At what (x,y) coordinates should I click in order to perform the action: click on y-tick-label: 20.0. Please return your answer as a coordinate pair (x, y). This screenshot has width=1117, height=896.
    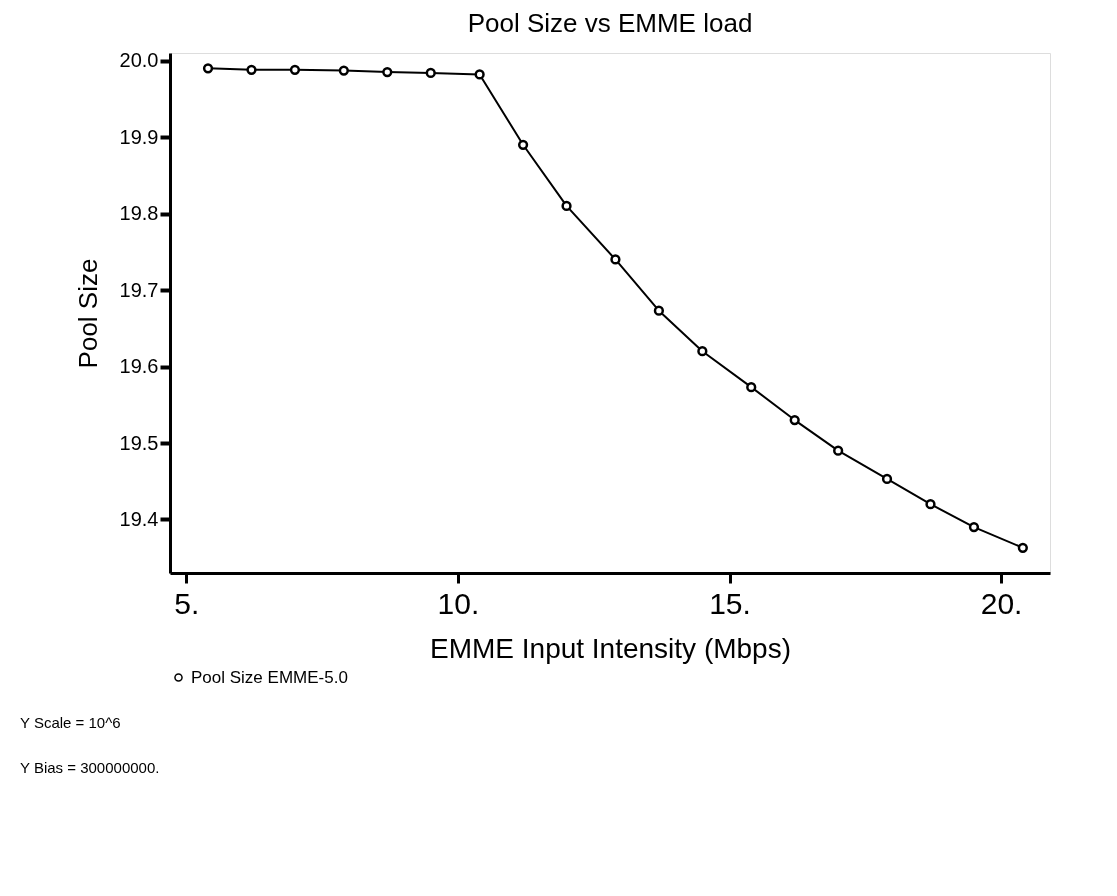
    Looking at the image, I should click on (139, 60).